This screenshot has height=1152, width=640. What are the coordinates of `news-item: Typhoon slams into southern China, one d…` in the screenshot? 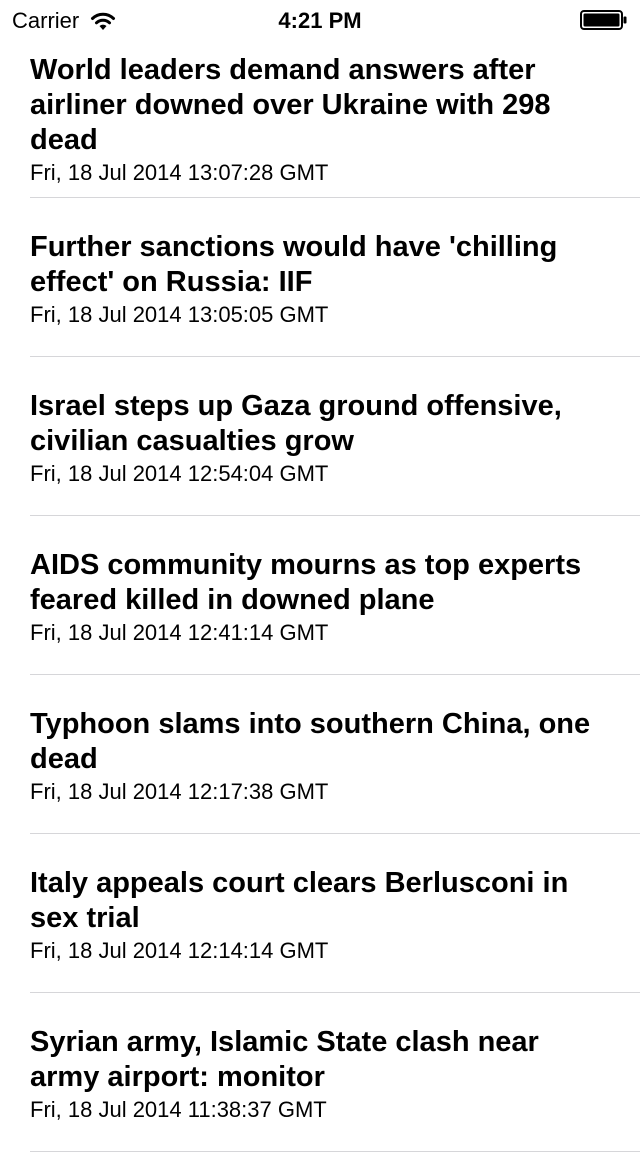 It's located at (320, 754).